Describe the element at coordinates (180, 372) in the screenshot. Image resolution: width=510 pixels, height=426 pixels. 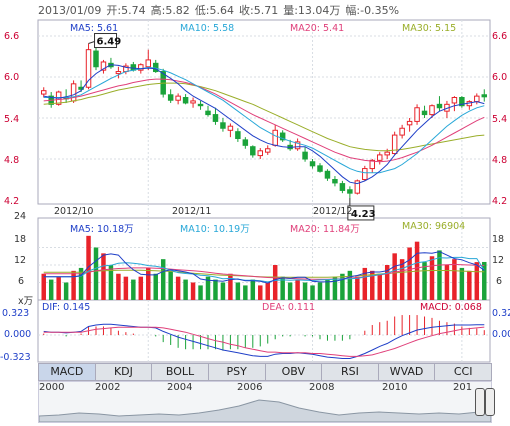
I see `tab-boll: BOLL` at that location.